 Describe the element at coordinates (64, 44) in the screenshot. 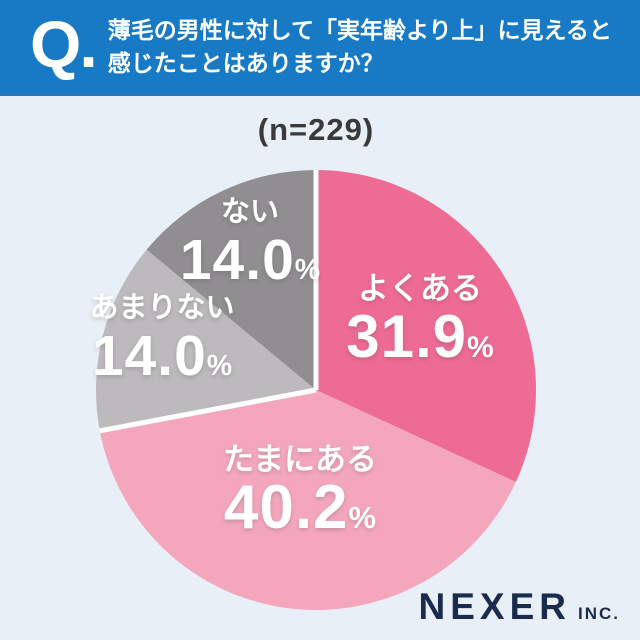

I see `q-mark: Q.` at that location.